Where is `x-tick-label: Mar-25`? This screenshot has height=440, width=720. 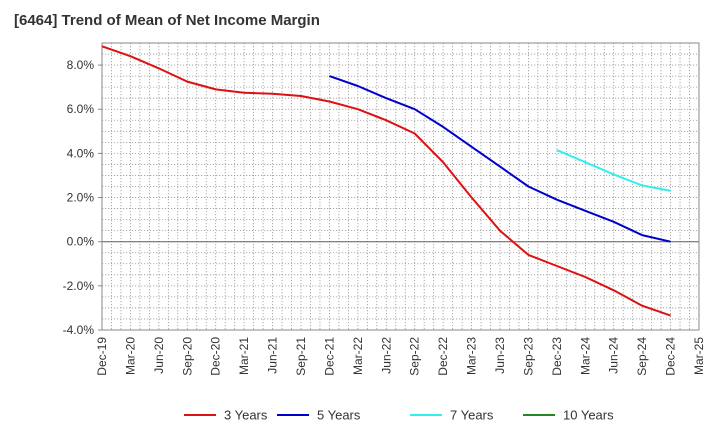 x-tick-label: Mar-25 is located at coordinates (699, 356).